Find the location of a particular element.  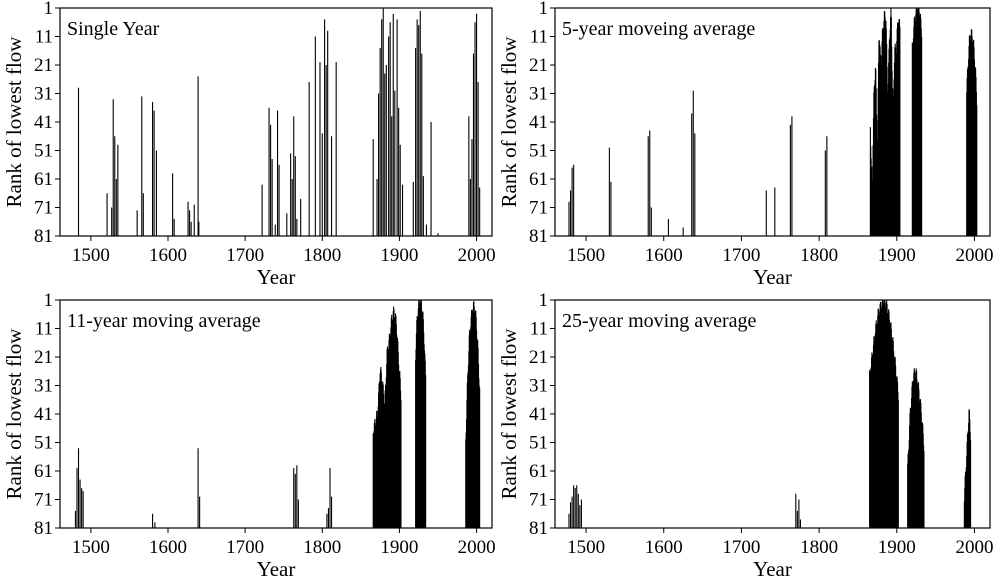

chart-title: 25-year moving average is located at coordinates (659, 321).